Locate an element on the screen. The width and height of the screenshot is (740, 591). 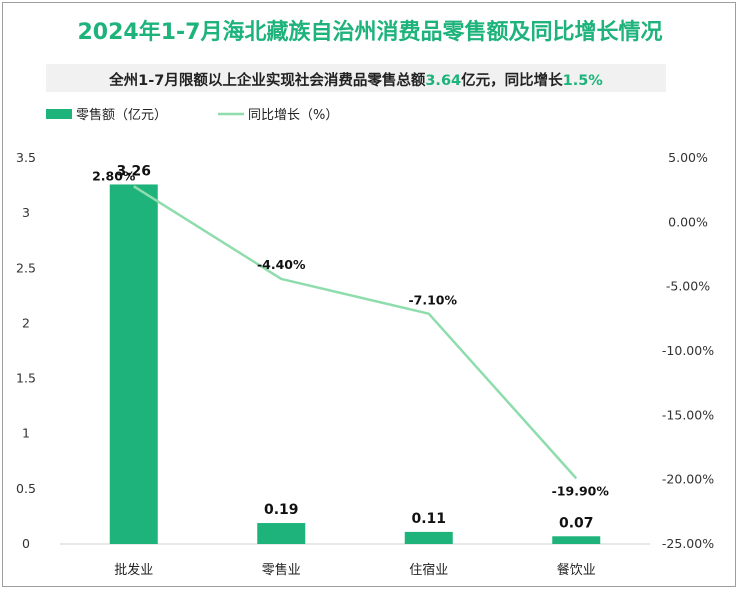
y-left-tick-label: 0 is located at coordinates (26, 543).